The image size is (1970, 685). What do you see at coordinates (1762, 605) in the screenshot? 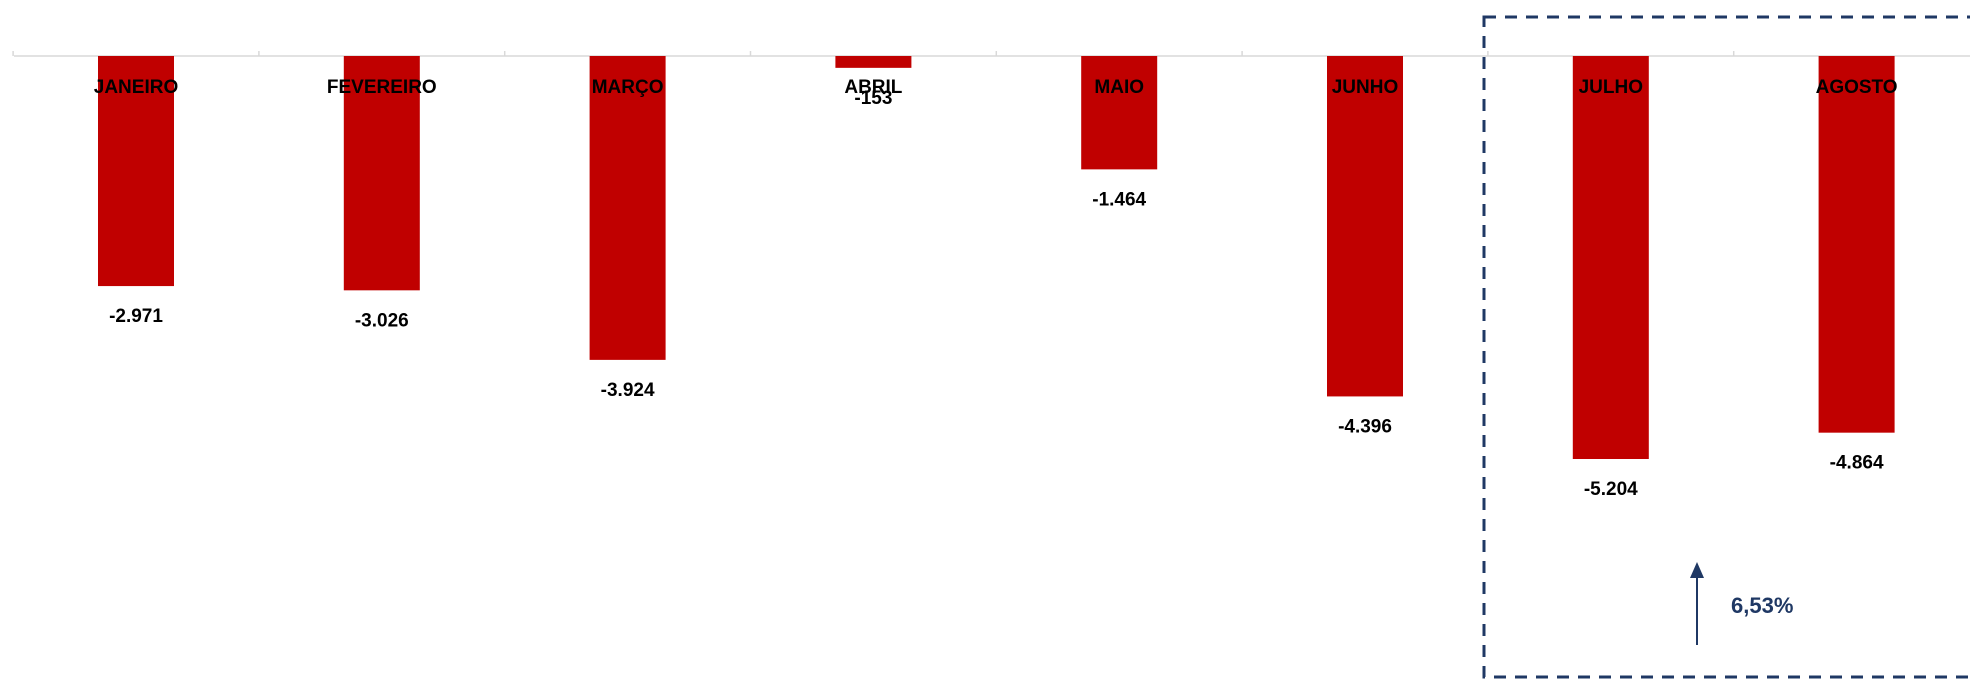
I see `change-percentage-label: 6,53%` at bounding box center [1762, 605].